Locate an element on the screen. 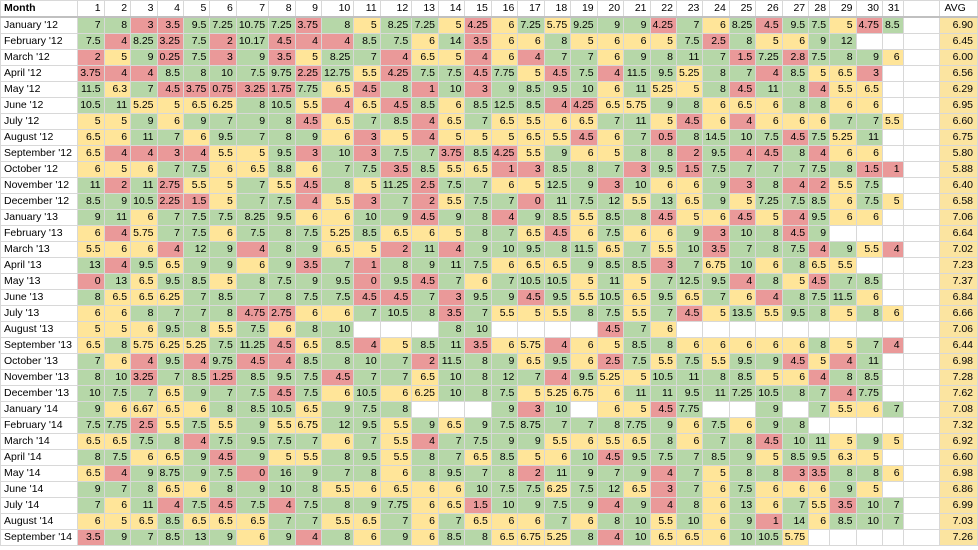 The width and height of the screenshot is (978, 550). day-value-cell: 4.25 is located at coordinates (663, 25).